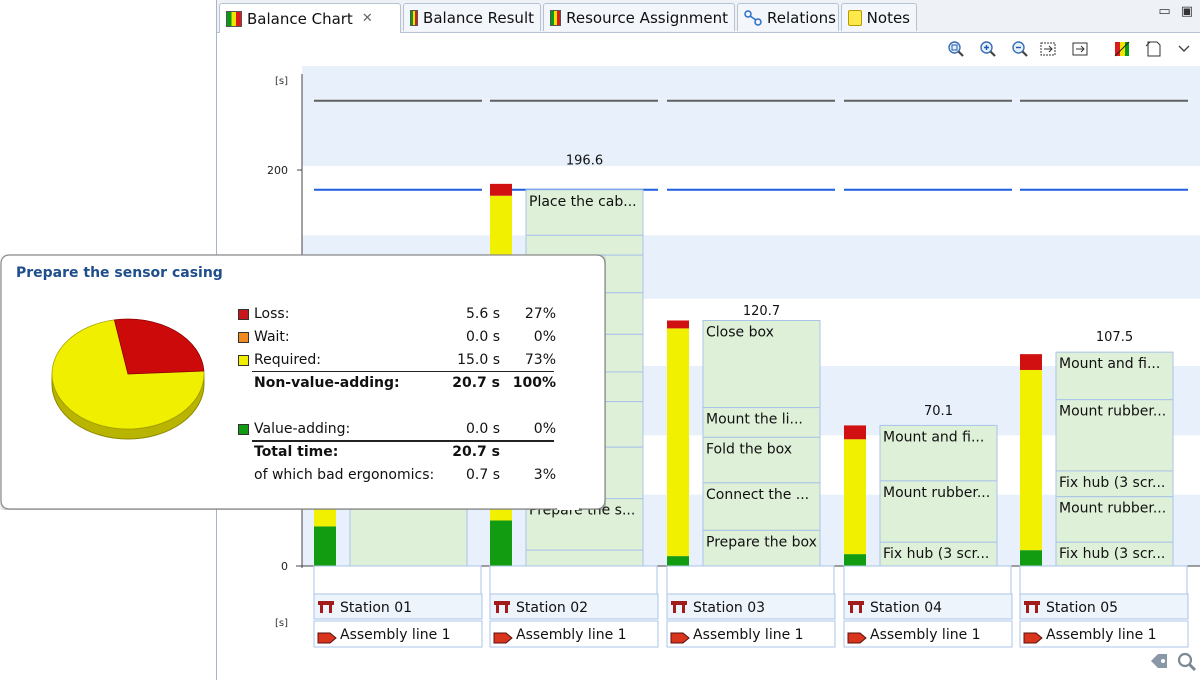 This screenshot has width=1200, height=684. Describe the element at coordinates (414, 17) in the screenshot. I see `balance-result-icon` at that location.